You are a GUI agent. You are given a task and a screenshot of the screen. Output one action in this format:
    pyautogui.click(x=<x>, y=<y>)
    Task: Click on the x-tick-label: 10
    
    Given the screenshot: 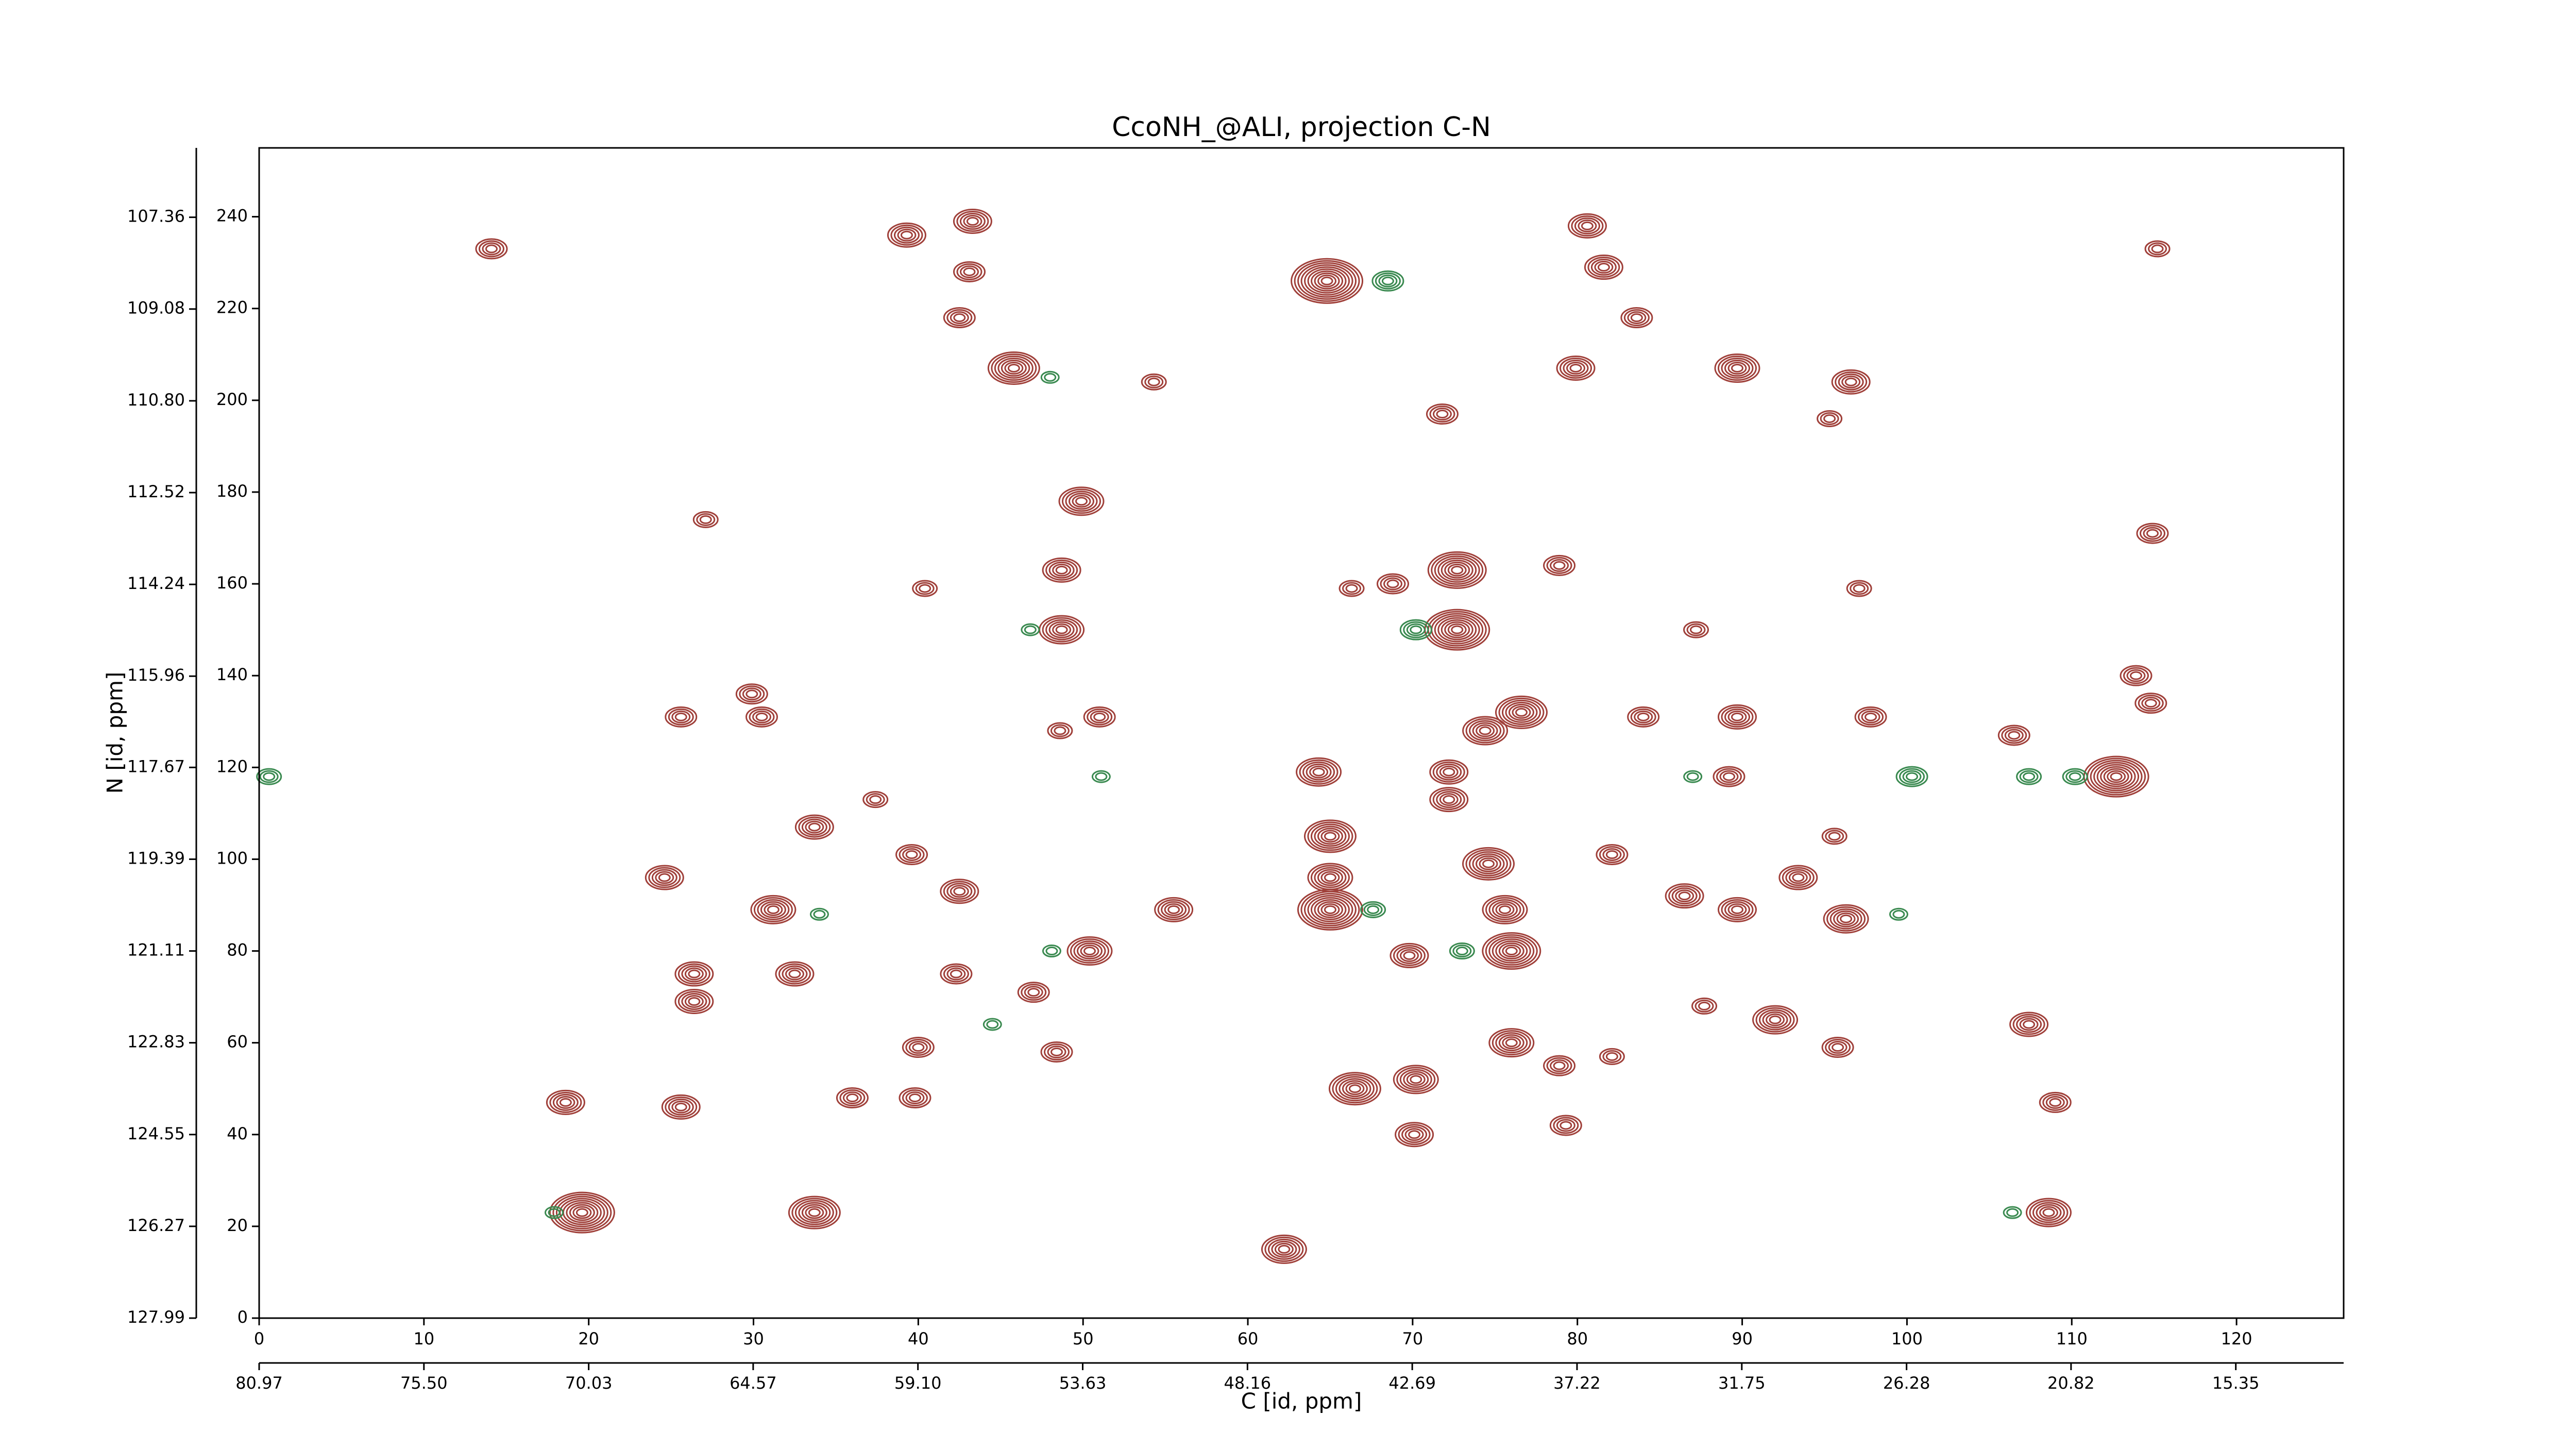 What is the action you would take?
    pyautogui.click(x=423, y=1339)
    